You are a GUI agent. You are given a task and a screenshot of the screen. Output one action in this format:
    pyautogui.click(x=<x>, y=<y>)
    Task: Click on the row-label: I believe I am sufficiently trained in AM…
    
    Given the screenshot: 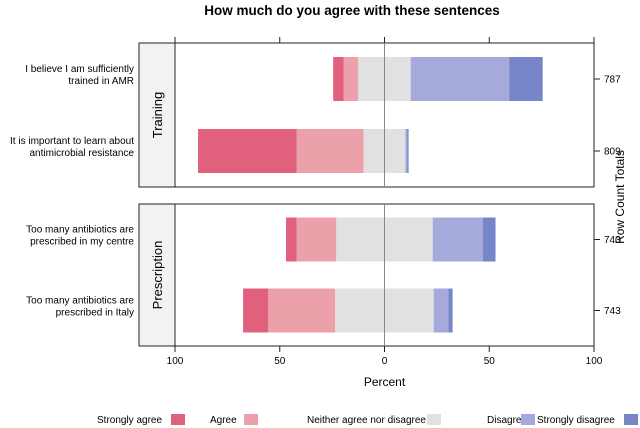 What is the action you would take?
    pyautogui.click(x=79, y=75)
    